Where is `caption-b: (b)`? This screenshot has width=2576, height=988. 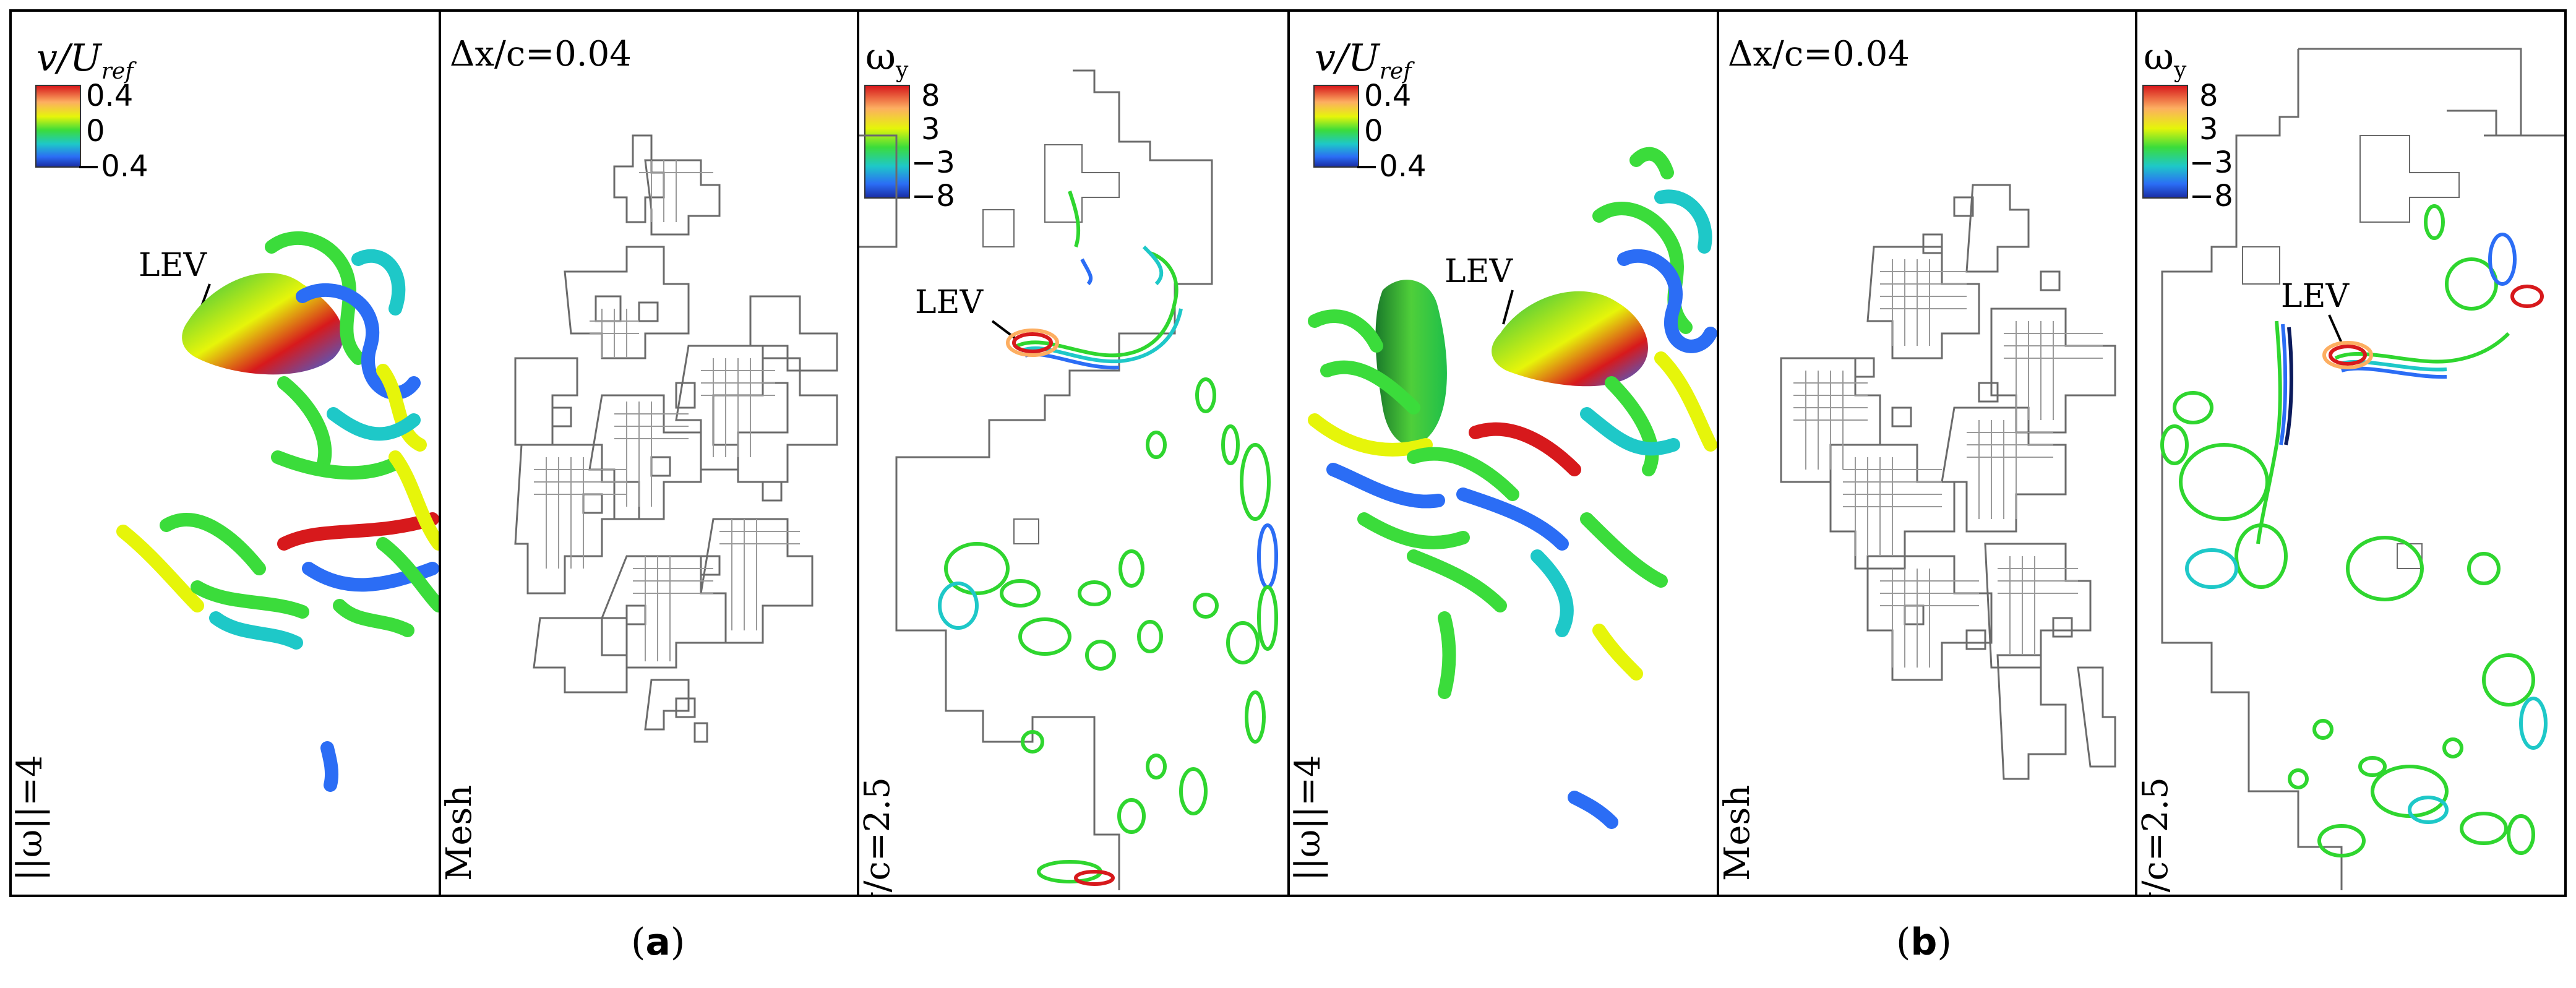
caption-b: (b) is located at coordinates (1924, 942).